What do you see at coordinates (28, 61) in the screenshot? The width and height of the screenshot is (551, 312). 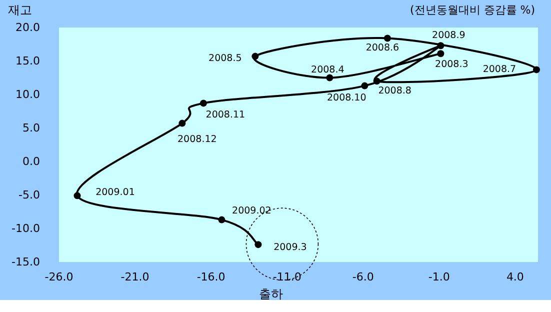 I see `y-tick-label: 15.0` at bounding box center [28, 61].